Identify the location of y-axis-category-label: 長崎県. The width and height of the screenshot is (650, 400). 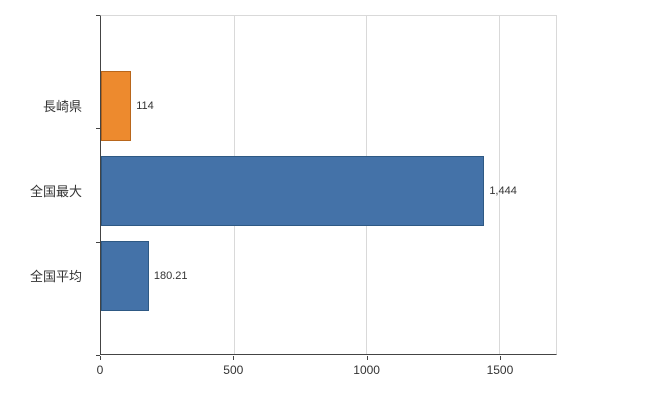
(62, 106).